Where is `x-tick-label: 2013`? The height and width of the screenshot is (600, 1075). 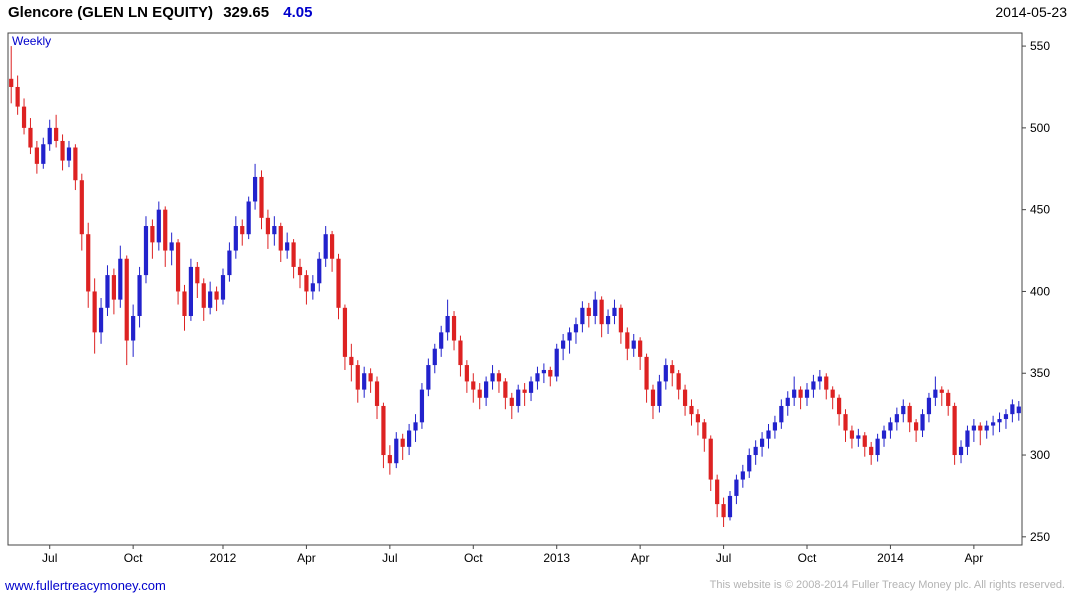
x-tick-label: 2013 is located at coordinates (556, 558).